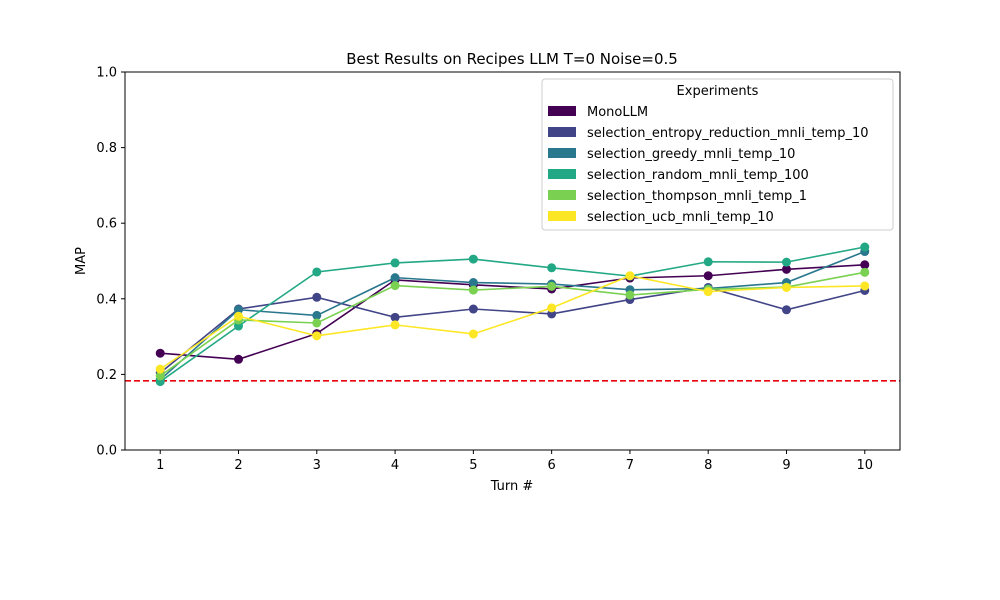 This screenshot has height=600, width=1000. What do you see at coordinates (395, 465) in the screenshot?
I see `x-tick-label: 4` at bounding box center [395, 465].